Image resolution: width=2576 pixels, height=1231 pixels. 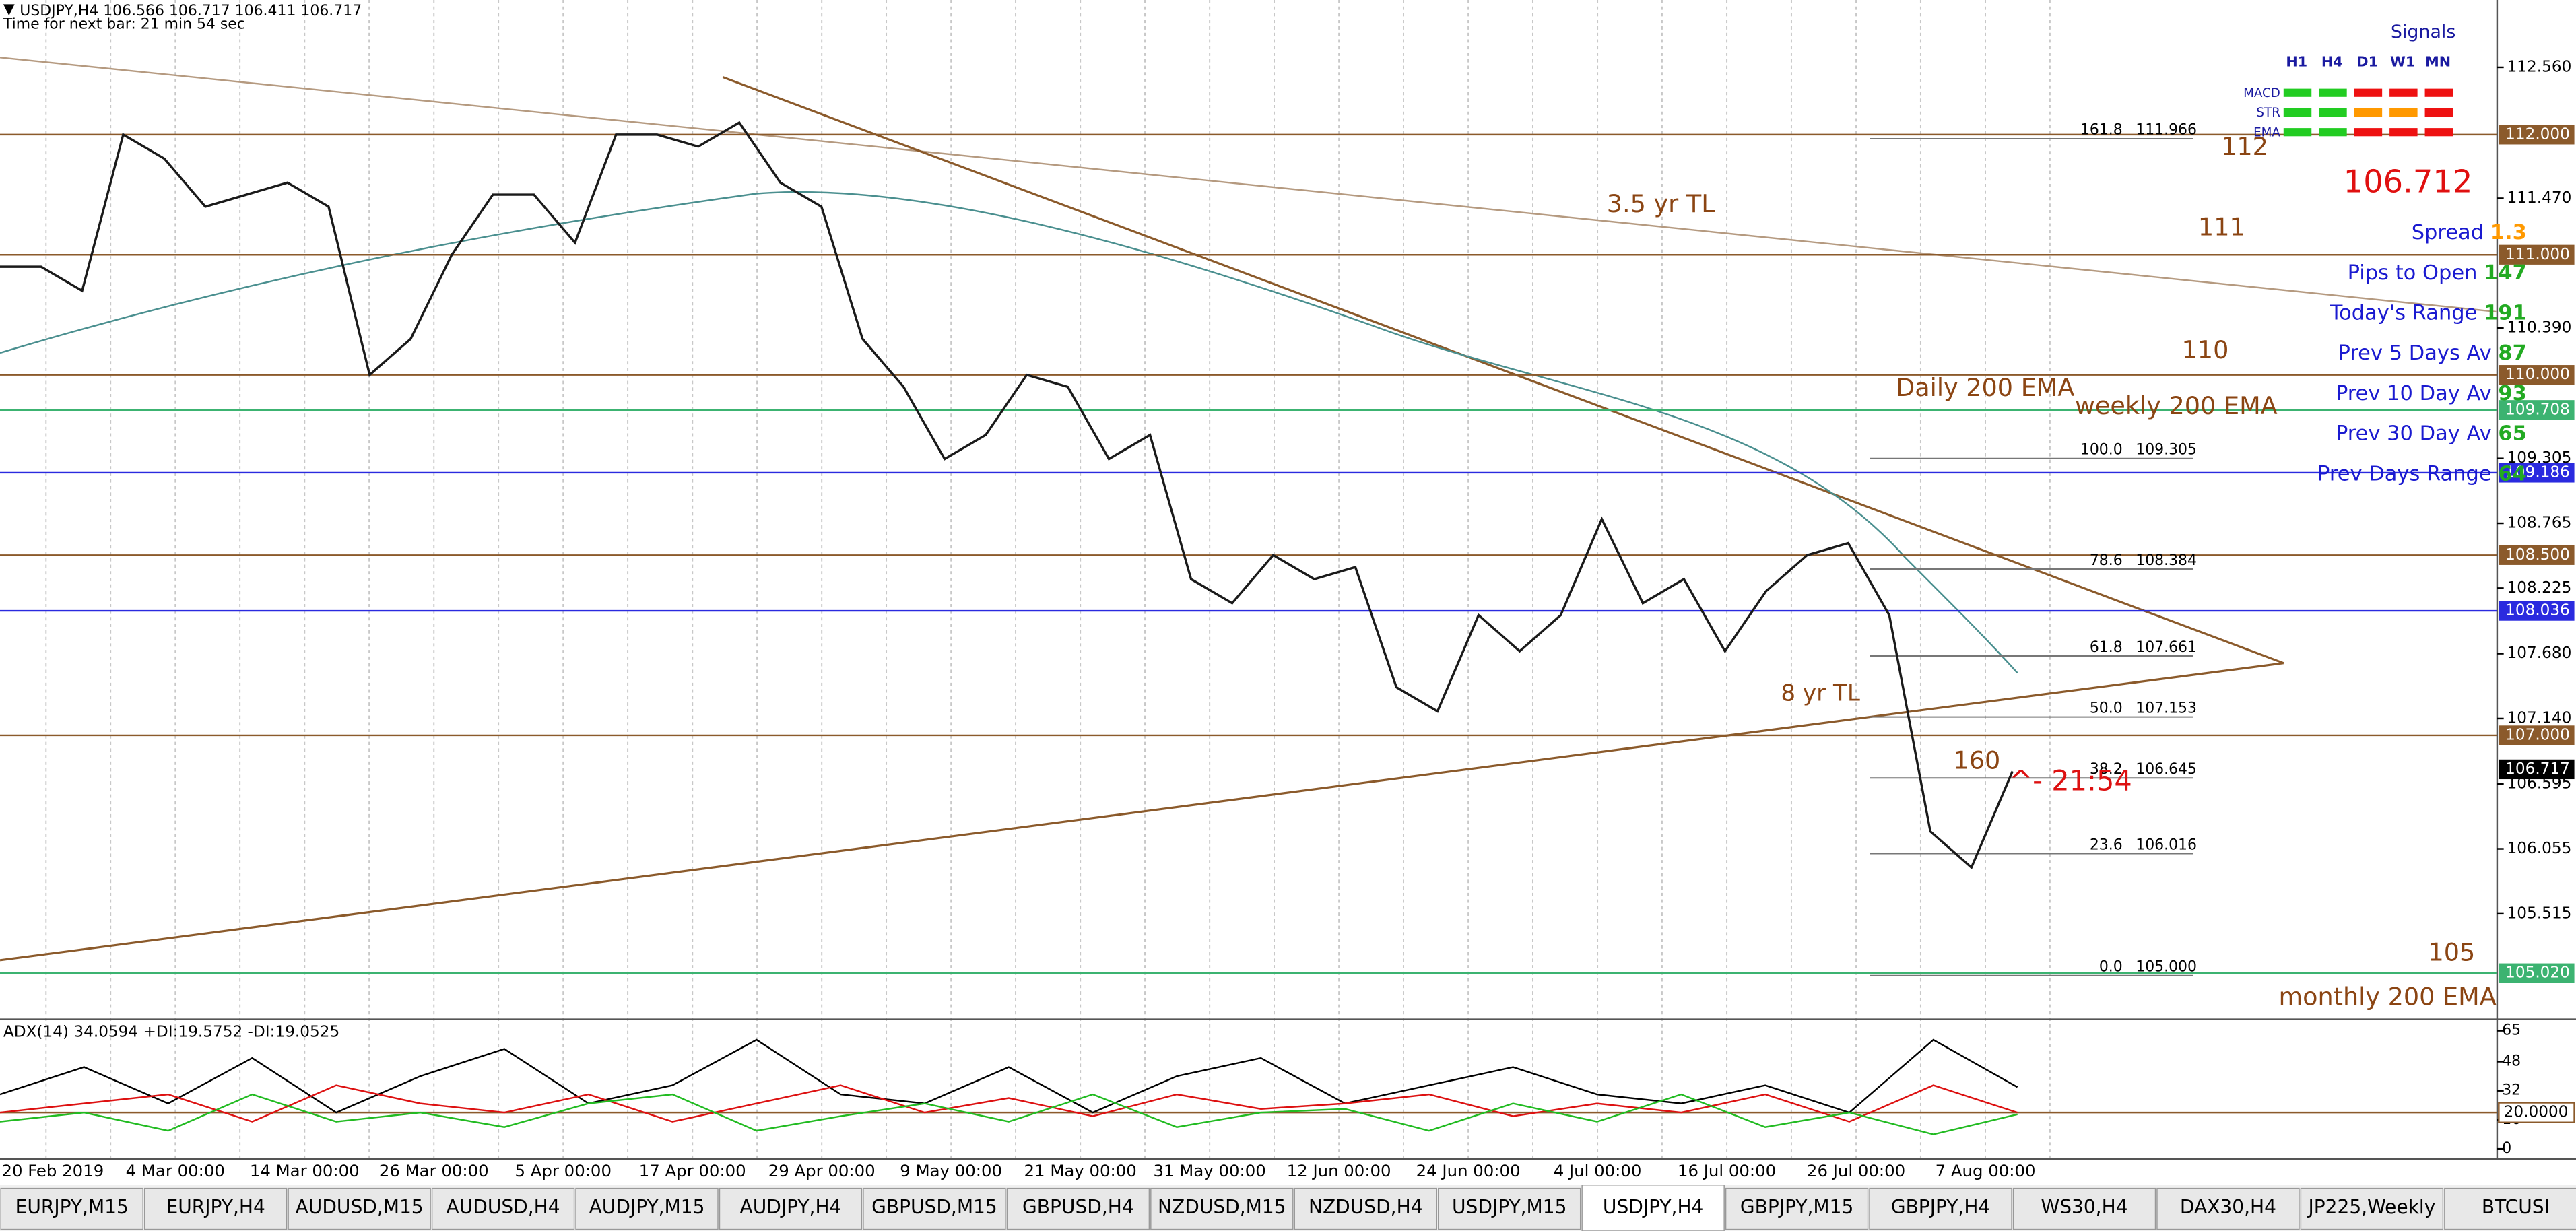 What do you see at coordinates (2408, 181) in the screenshot?
I see `bid-price: 106.712` at bounding box center [2408, 181].